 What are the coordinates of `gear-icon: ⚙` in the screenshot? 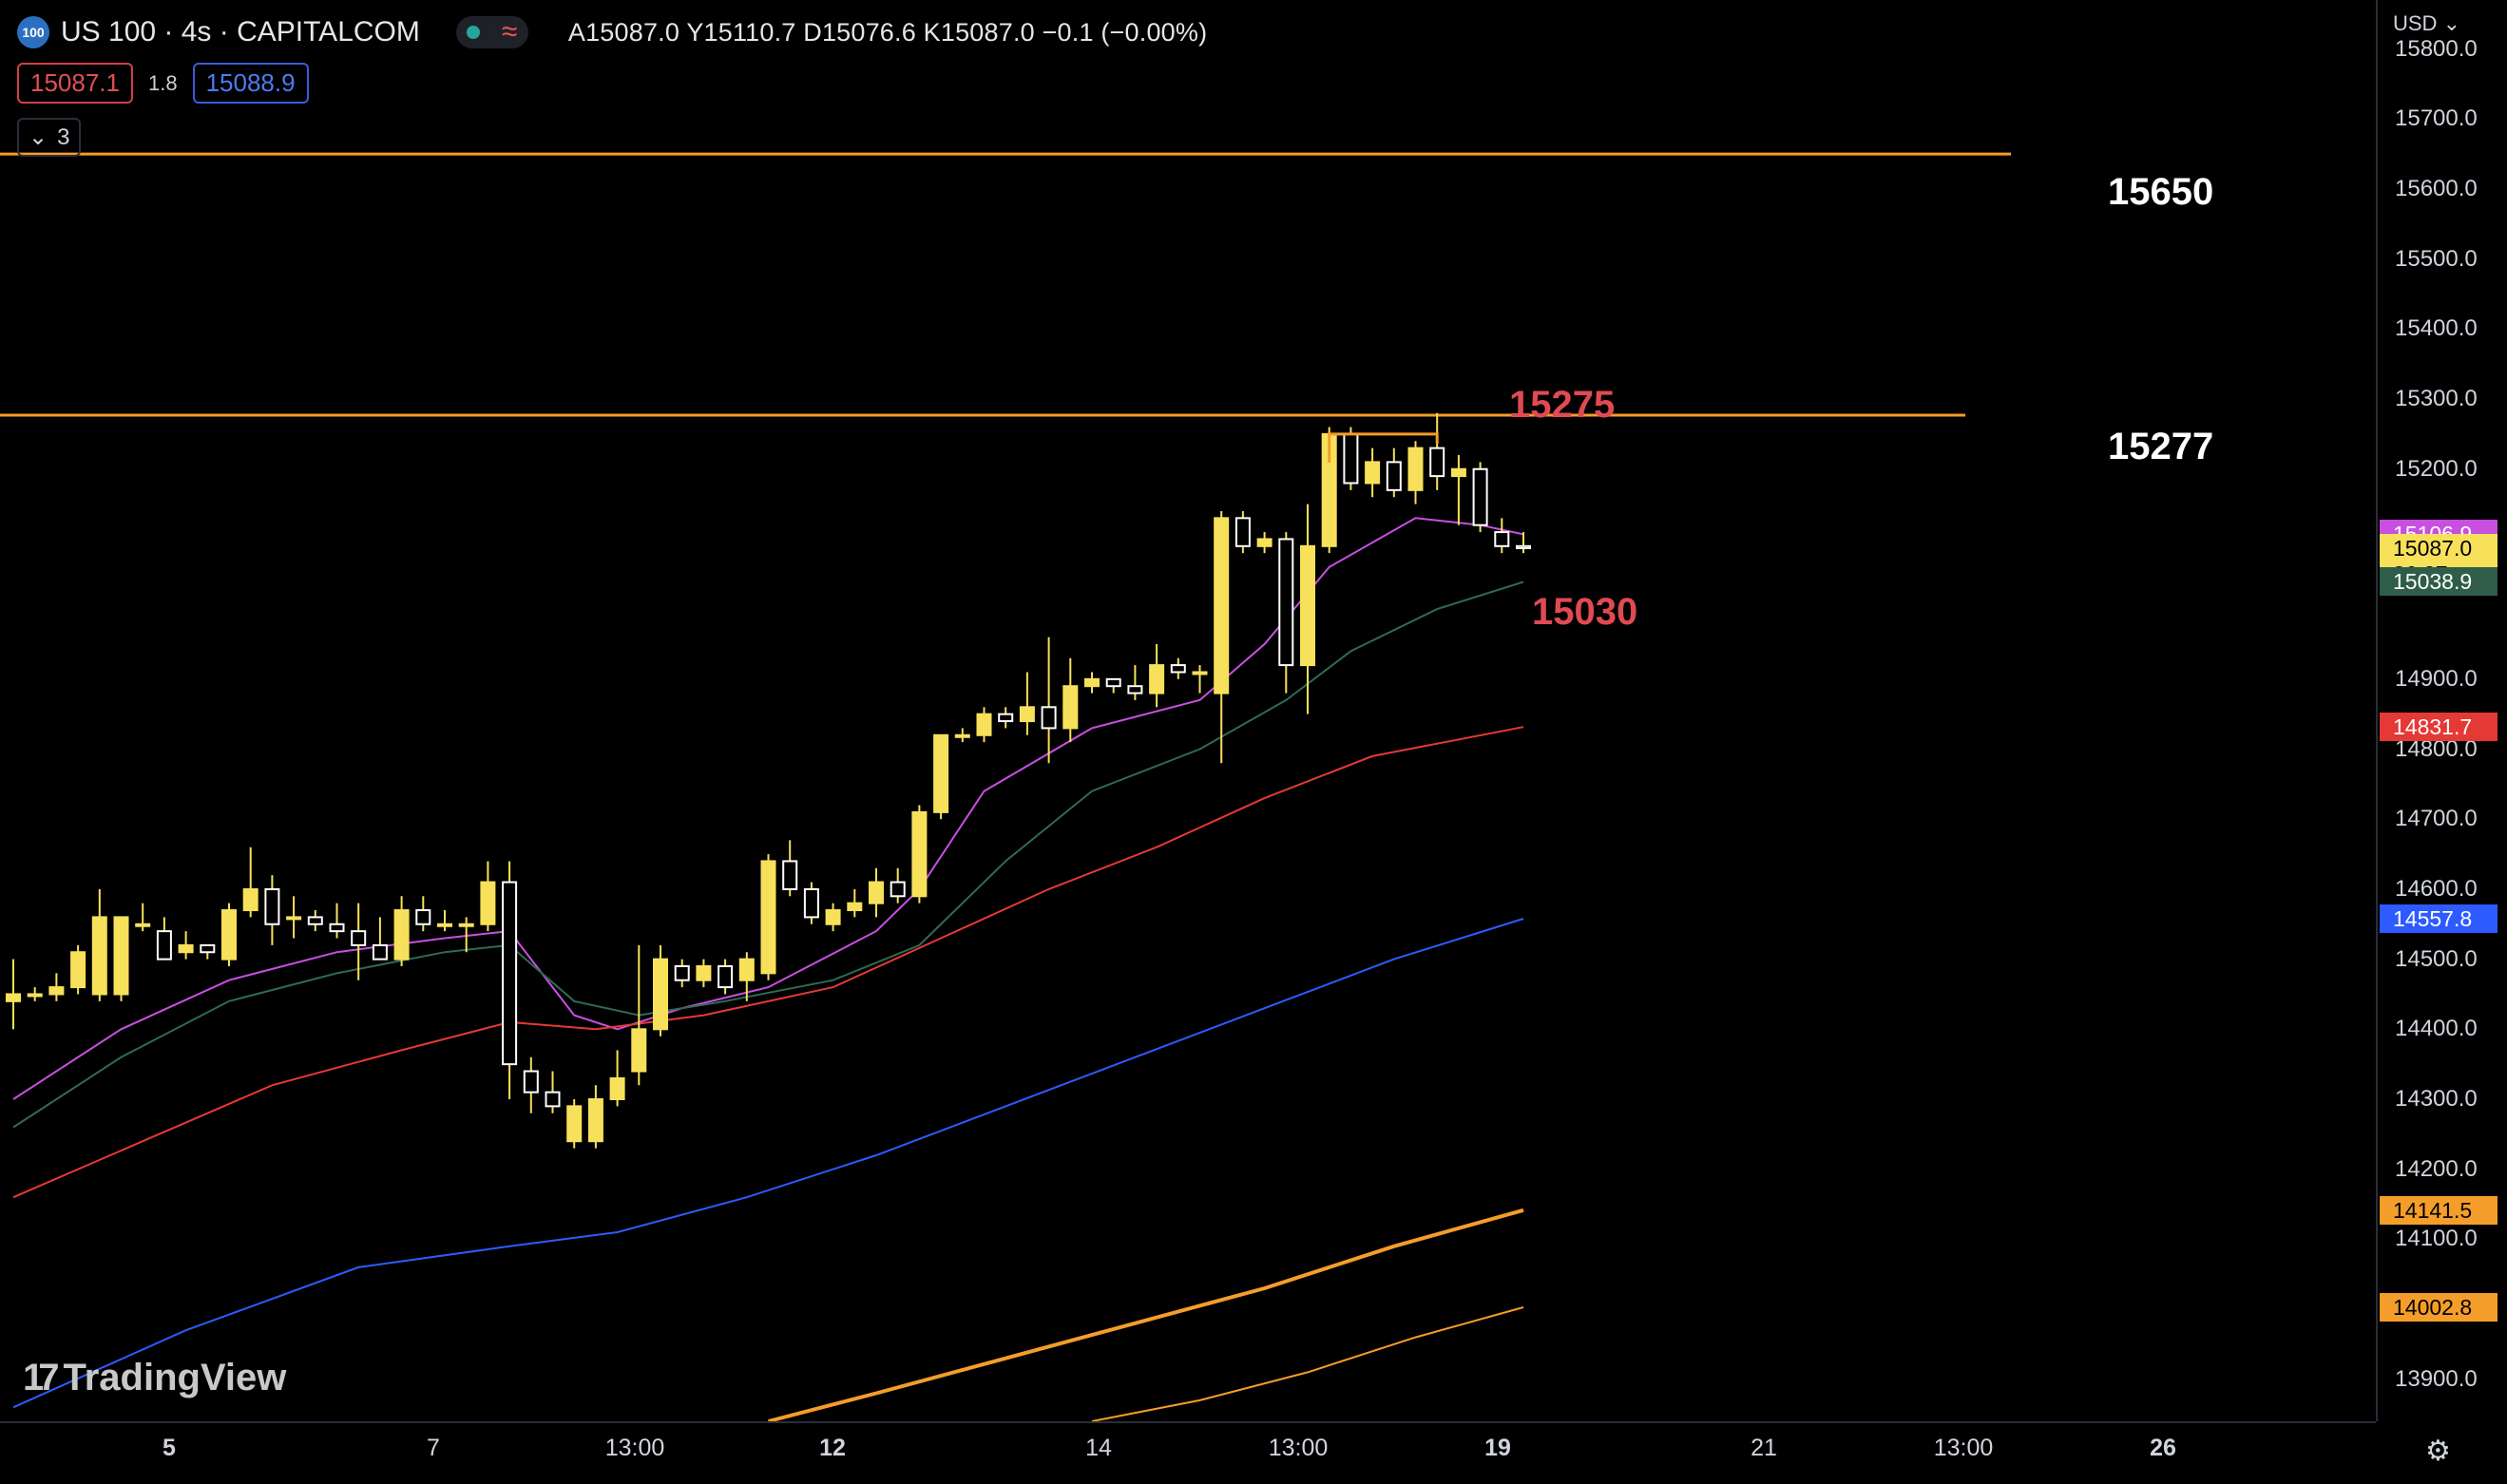 It's located at (2438, 1451).